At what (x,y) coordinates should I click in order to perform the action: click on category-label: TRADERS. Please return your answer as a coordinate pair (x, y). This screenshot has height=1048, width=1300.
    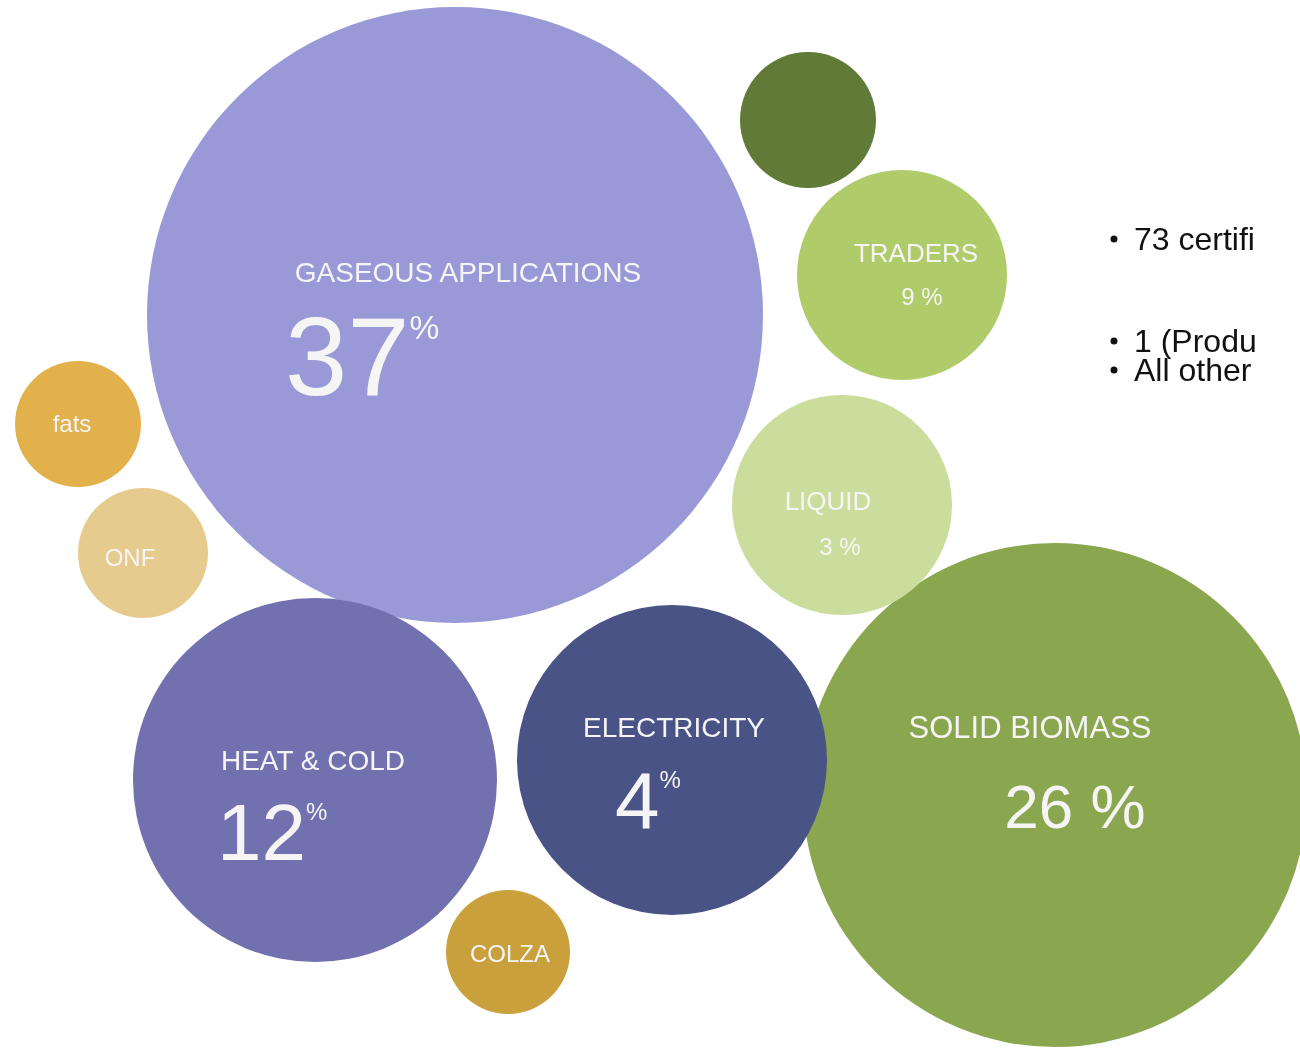
    Looking at the image, I should click on (916, 253).